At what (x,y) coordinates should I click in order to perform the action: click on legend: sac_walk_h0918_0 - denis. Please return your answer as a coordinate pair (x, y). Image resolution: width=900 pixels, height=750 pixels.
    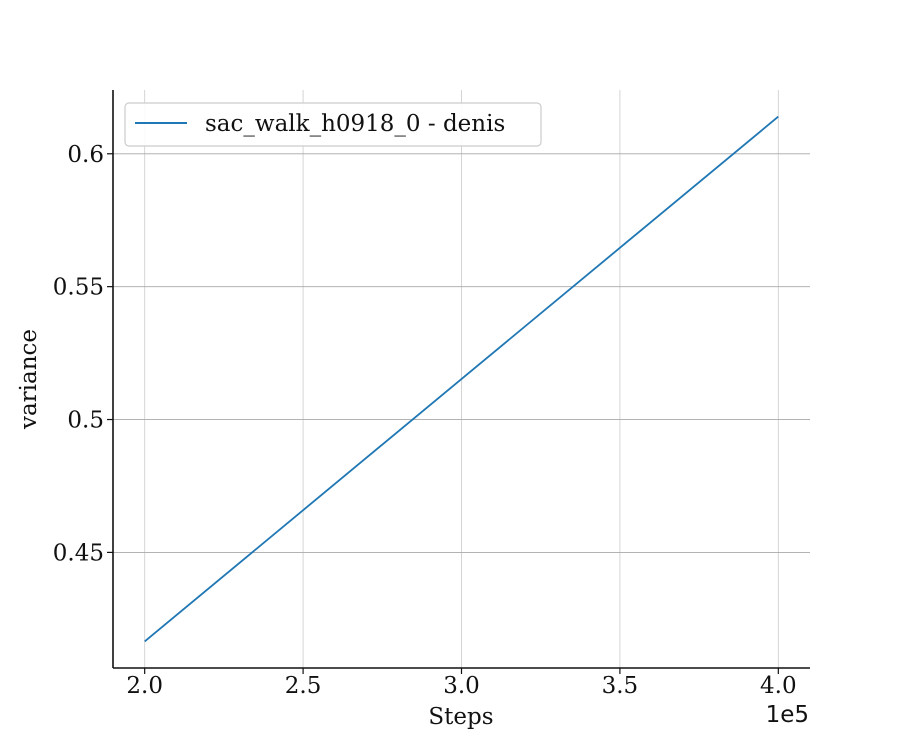
    Looking at the image, I should click on (333, 124).